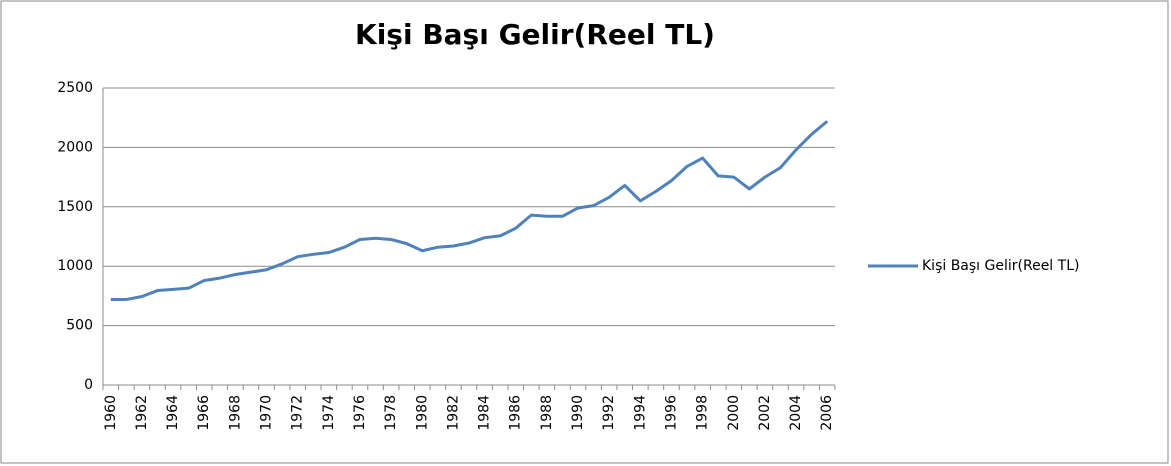 The image size is (1171, 466). Describe the element at coordinates (547, 413) in the screenshot. I see `x-tick-label: 1988` at that location.